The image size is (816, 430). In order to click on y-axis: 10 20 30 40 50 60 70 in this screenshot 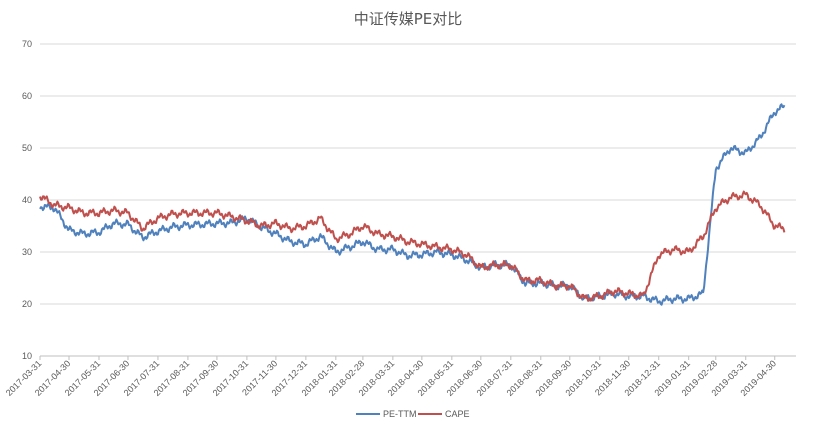, I will do `click(27, 200)`.